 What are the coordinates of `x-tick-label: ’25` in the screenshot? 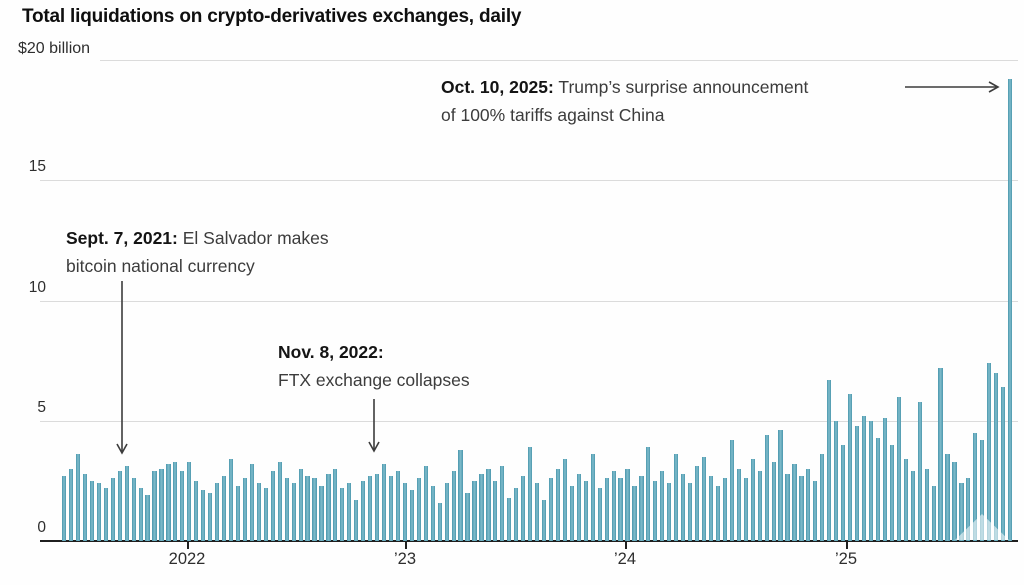 It's located at (846, 559).